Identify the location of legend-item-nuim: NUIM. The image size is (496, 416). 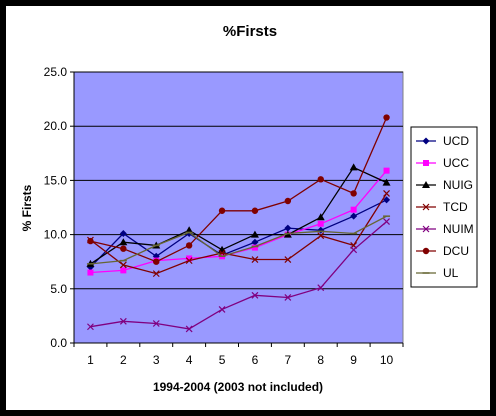
(445, 229).